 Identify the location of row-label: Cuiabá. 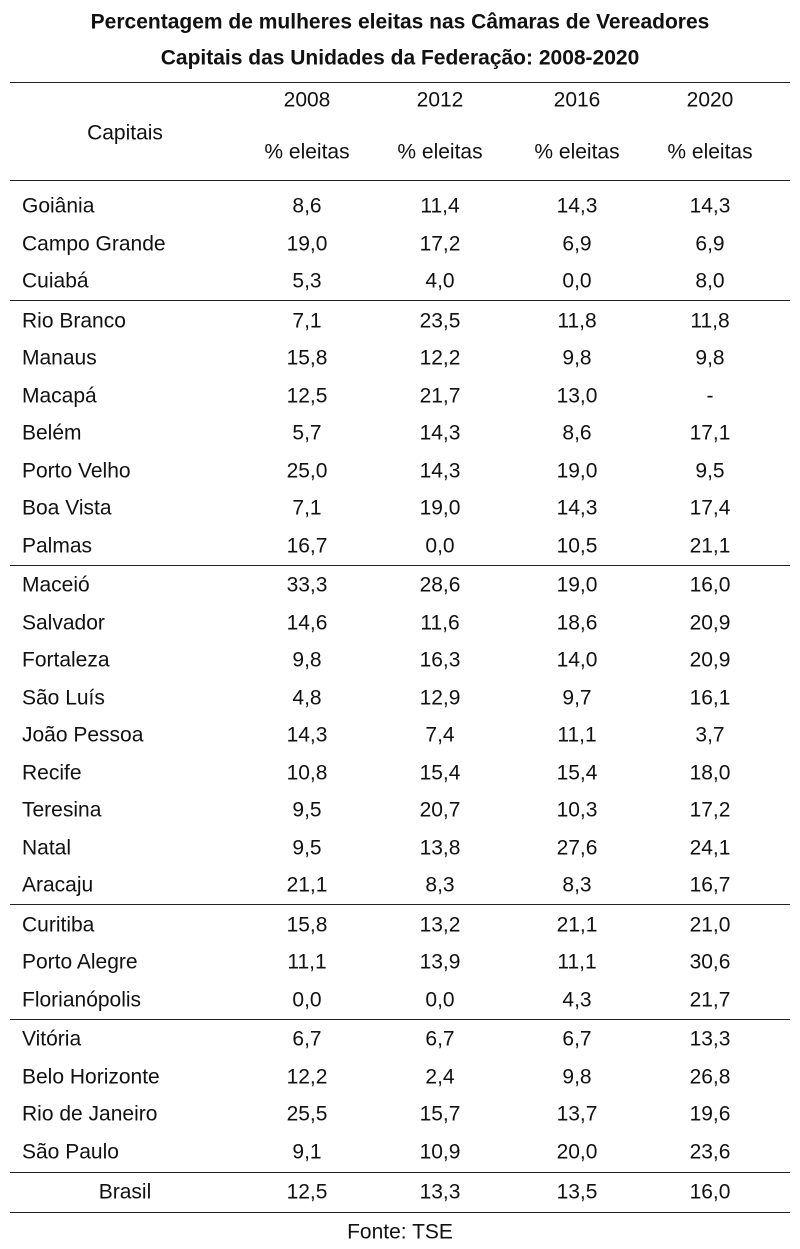
(55, 281).